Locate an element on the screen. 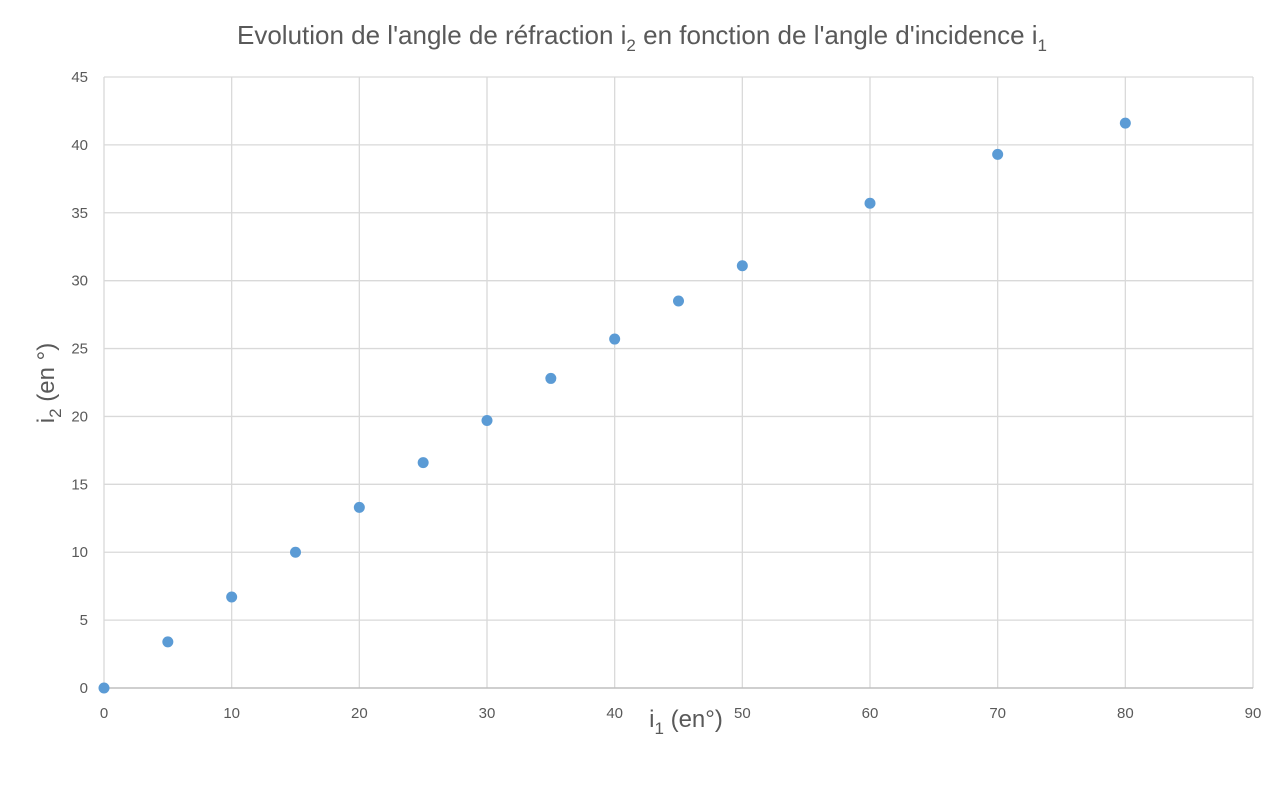 The height and width of the screenshot is (796, 1285). x-tick-label: 40 is located at coordinates (614, 713).